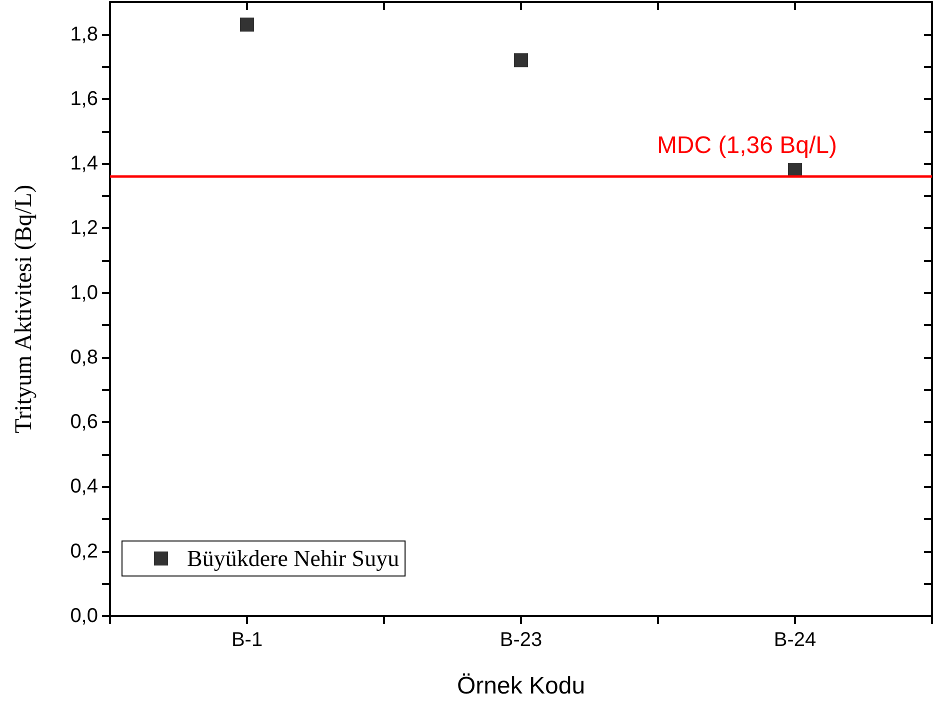  Describe the element at coordinates (84, 34) in the screenshot. I see `y-tick-label: 1,8` at that location.